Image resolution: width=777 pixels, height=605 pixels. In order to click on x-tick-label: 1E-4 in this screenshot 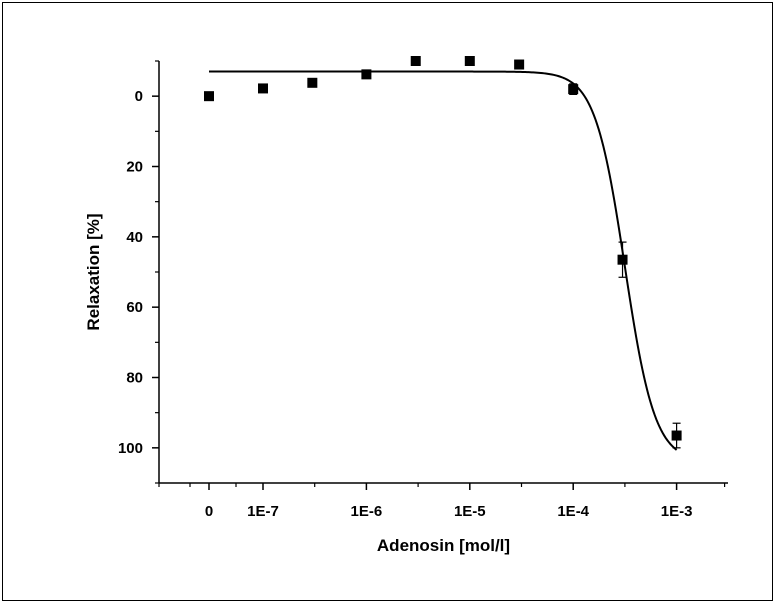, I will do `click(573, 511)`.